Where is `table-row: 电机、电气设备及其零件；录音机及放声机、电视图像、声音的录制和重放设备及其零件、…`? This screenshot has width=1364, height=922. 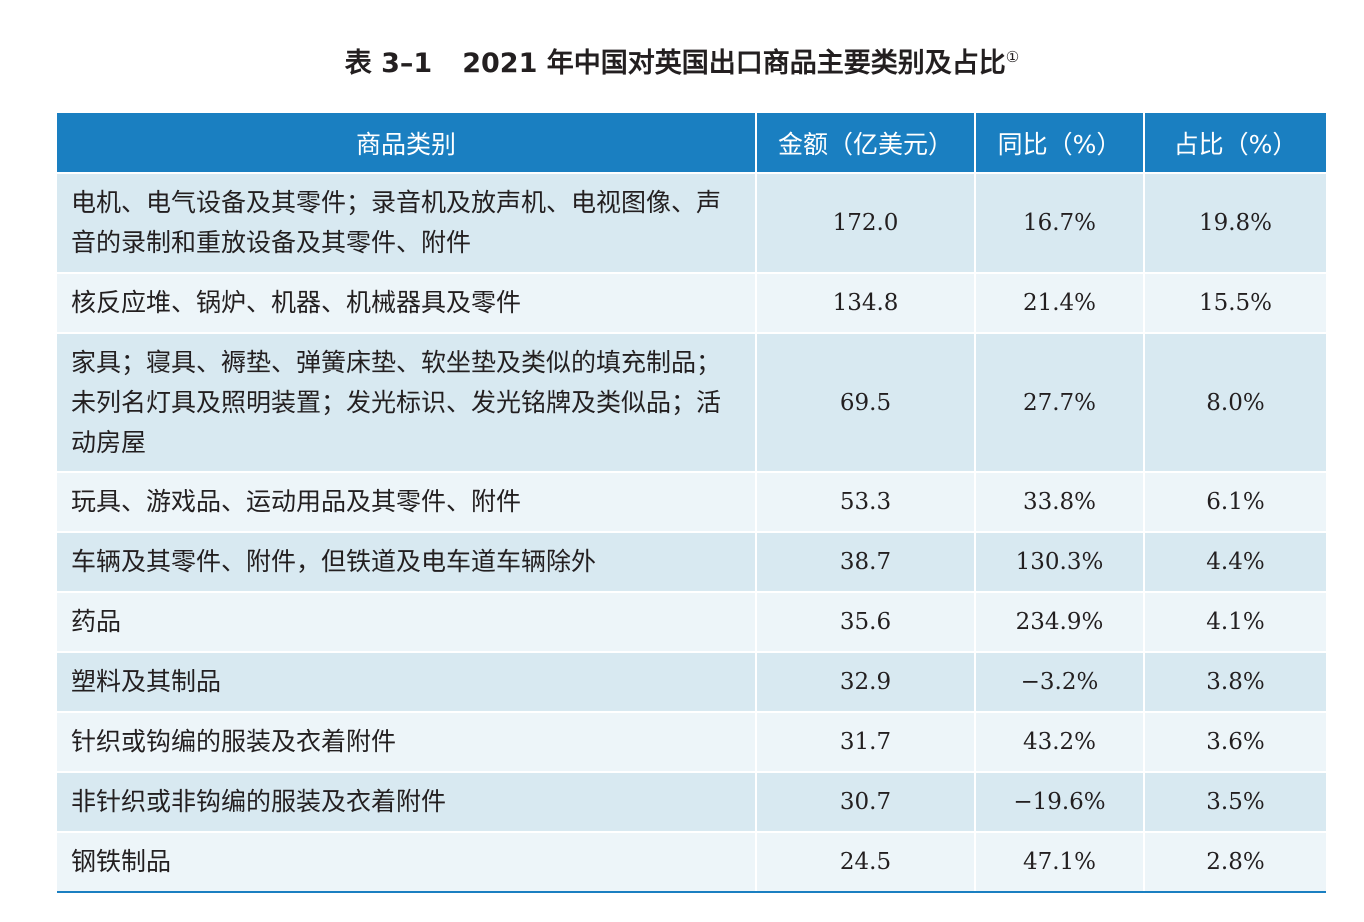 table-row: 电机、电气设备及其零件；录音机及放声机、电视图像、声音的录制和重放设备及其零件、… is located at coordinates (691, 222).